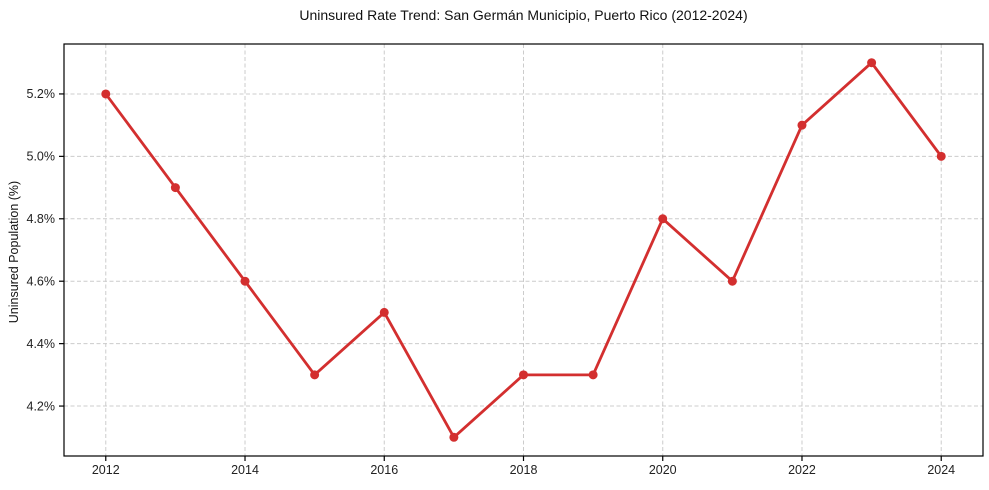 This screenshot has width=989, height=490. I want to click on data-point-2021, so click(732, 281).